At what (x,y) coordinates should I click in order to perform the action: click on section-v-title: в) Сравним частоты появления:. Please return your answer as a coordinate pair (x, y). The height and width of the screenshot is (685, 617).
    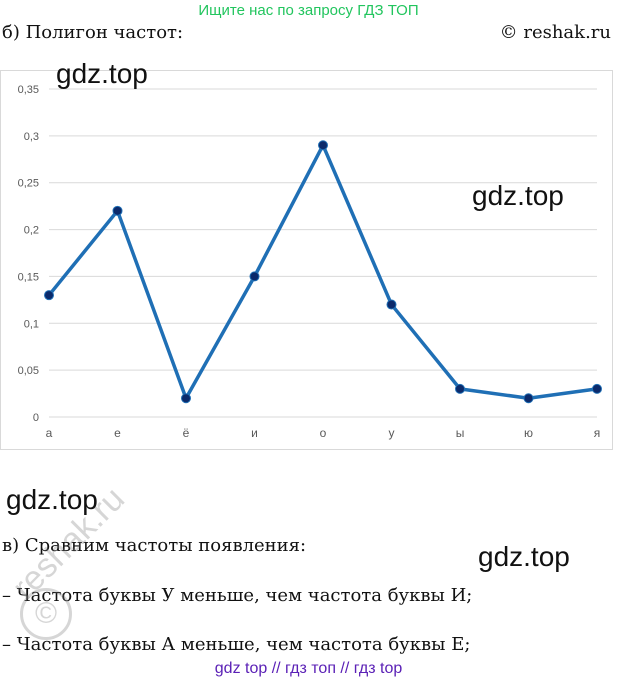
    Looking at the image, I should click on (154, 545).